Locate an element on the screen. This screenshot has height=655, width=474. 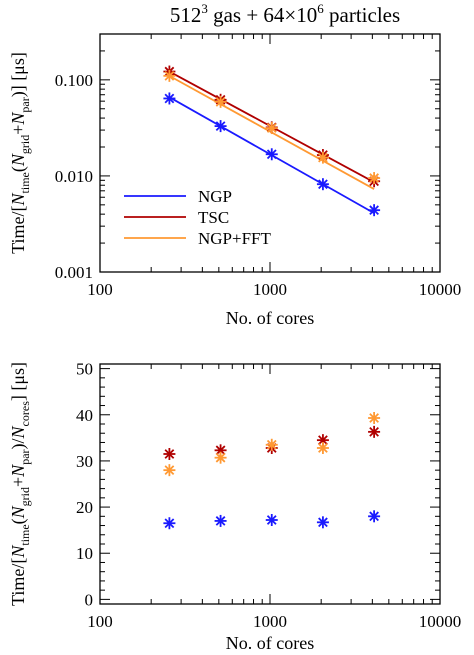
y-tick-label: 0.100 is located at coordinates (74, 80).